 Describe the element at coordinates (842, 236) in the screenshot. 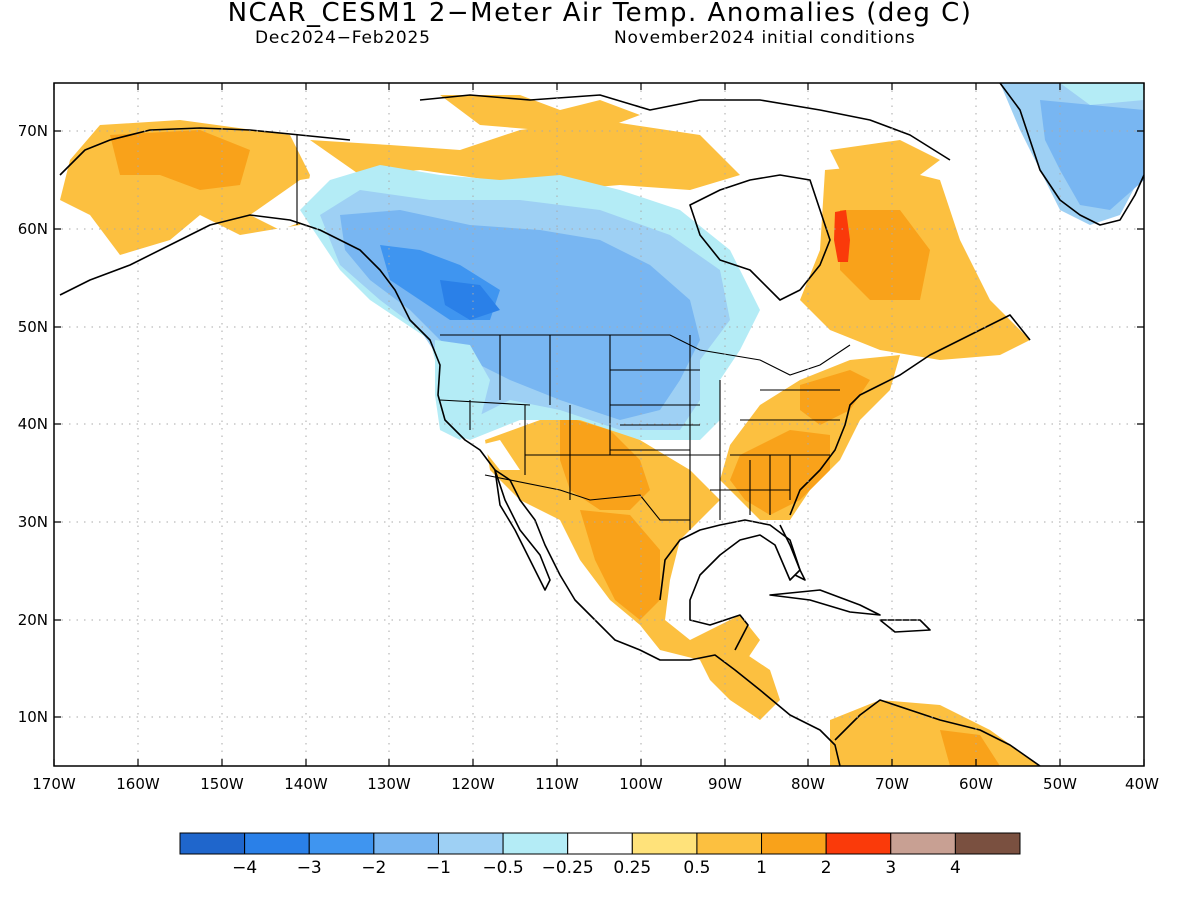

I see `quebec-red-hotspot` at that location.